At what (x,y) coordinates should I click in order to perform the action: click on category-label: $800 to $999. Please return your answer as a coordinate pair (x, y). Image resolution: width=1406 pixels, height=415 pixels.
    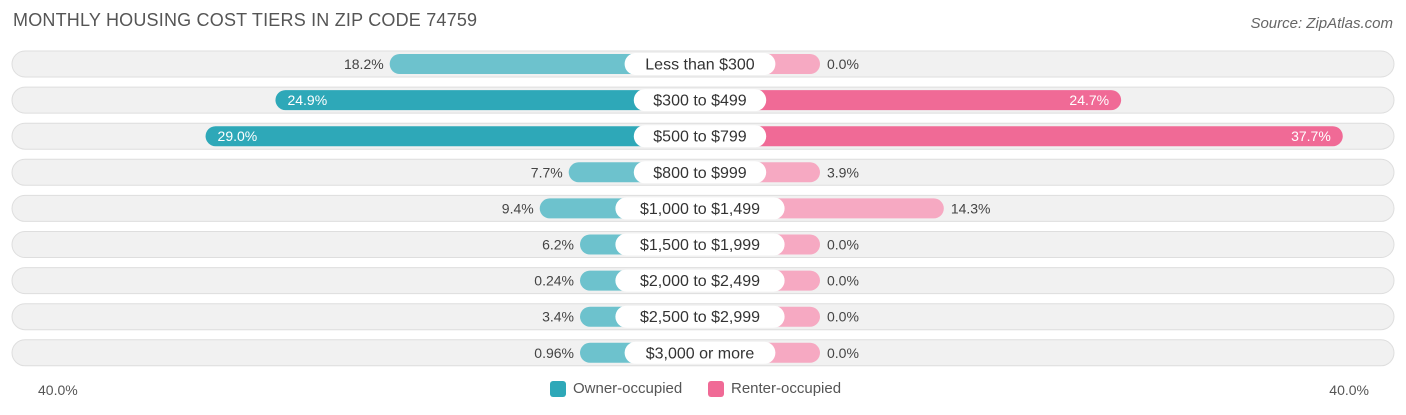
    Looking at the image, I should click on (700, 173).